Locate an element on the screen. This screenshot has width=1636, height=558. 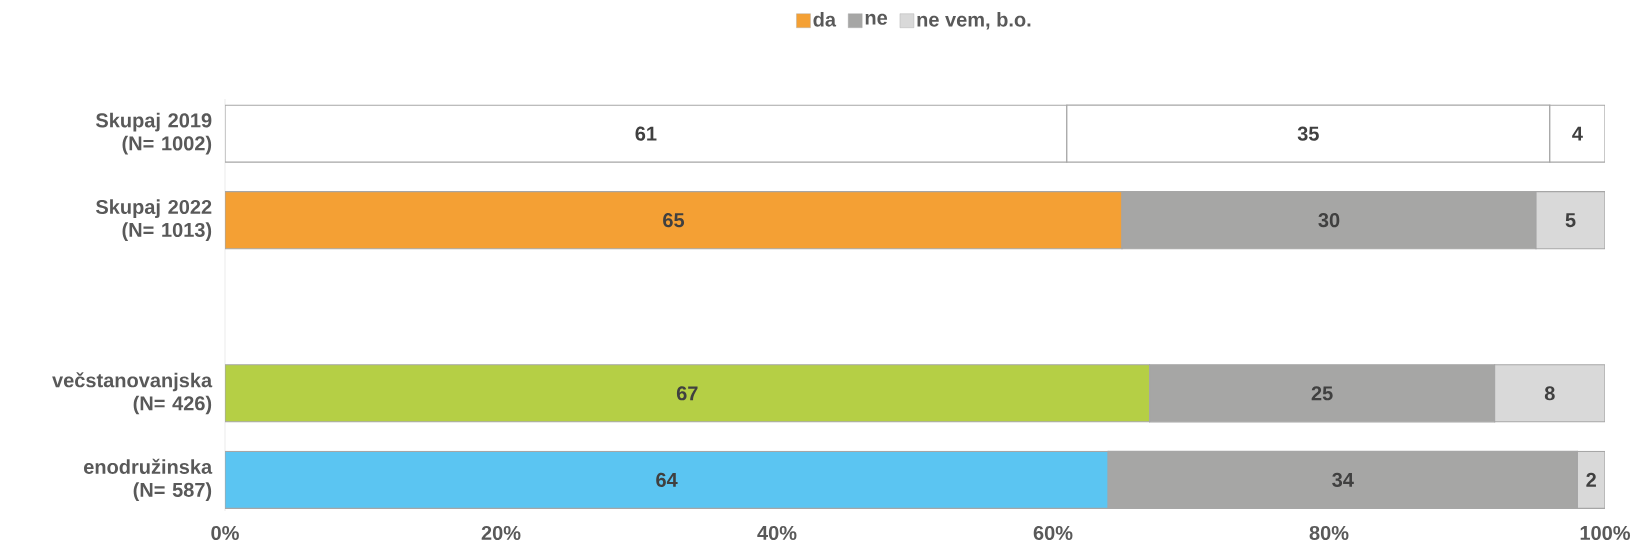
data-label: 35 is located at coordinates (1308, 133).